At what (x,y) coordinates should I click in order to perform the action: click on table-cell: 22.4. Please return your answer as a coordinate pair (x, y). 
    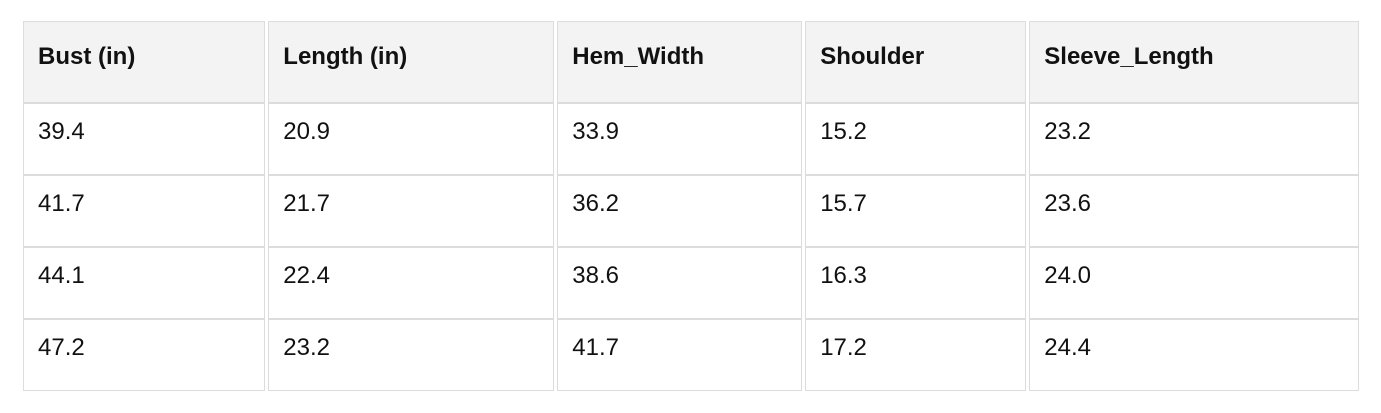
    Looking at the image, I should click on (411, 283).